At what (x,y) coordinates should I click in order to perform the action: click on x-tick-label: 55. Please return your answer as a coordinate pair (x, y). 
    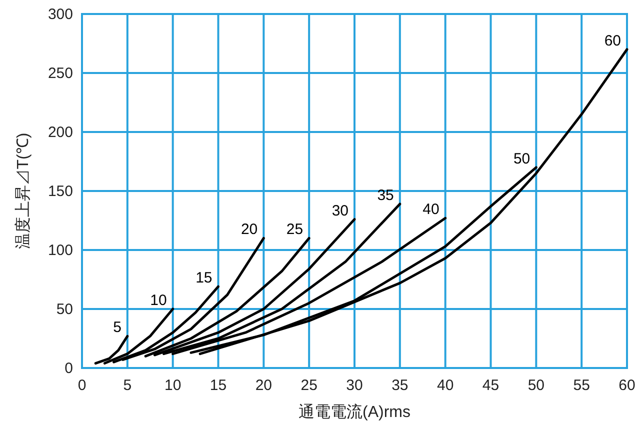
    Looking at the image, I should click on (581, 385).